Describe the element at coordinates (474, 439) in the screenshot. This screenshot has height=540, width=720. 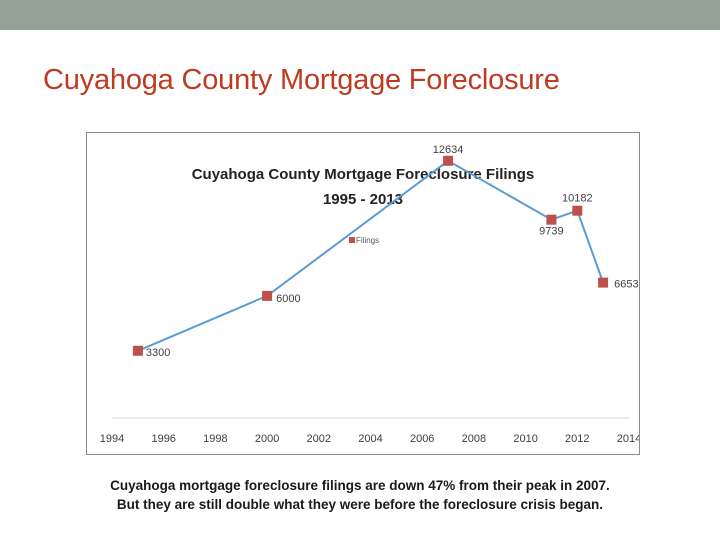
I see `x-tick-label-2008: 2008` at that location.